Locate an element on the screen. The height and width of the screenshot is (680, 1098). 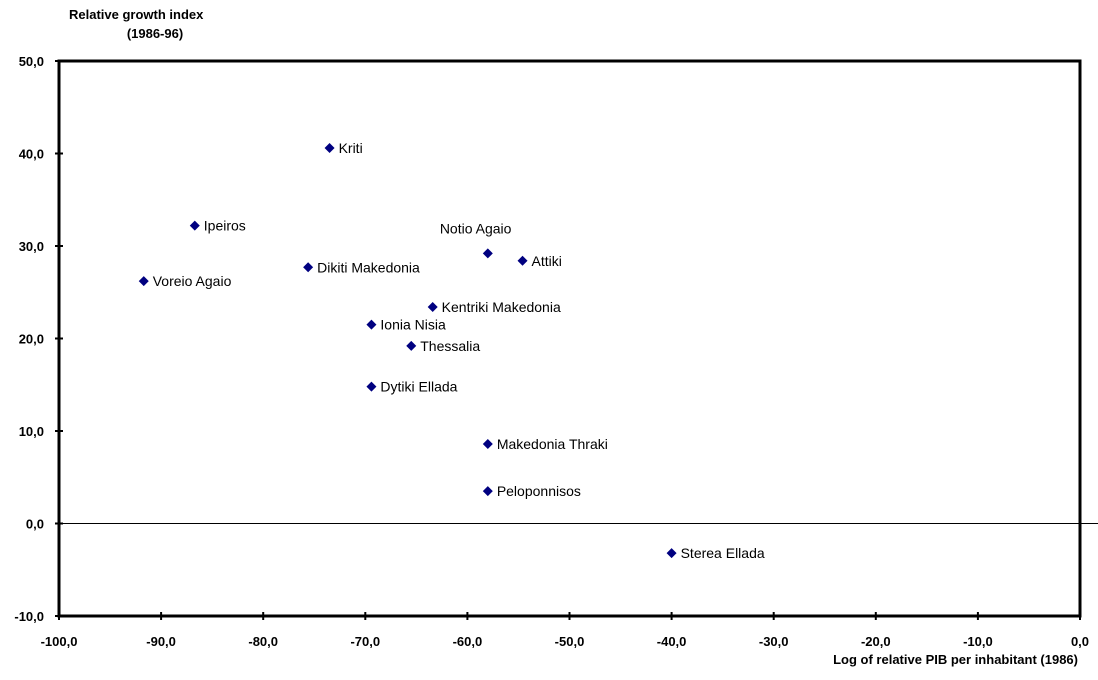
x-tick-label: -80,0 is located at coordinates (263, 641).